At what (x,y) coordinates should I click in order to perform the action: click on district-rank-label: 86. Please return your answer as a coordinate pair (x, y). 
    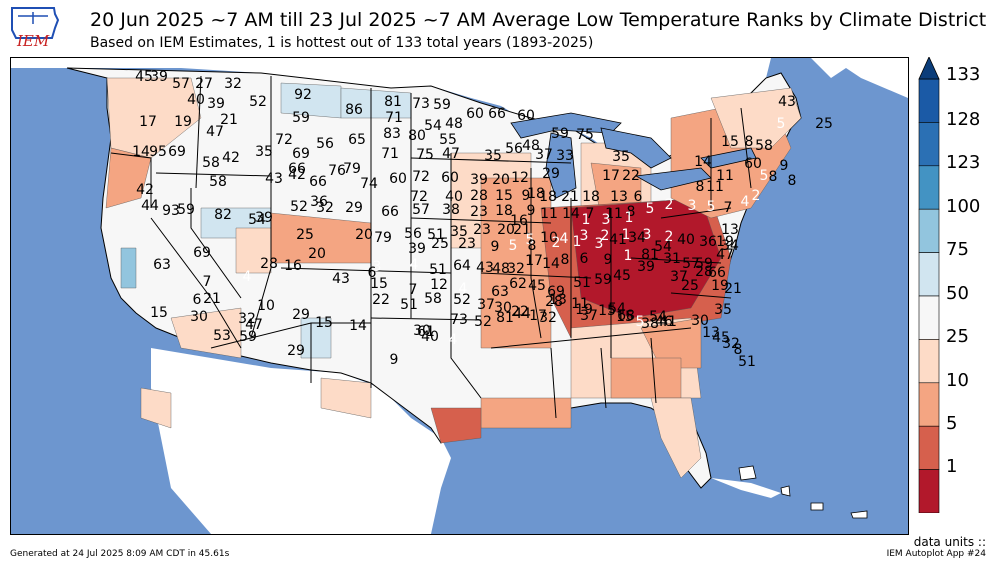
    Looking at the image, I should click on (354, 110).